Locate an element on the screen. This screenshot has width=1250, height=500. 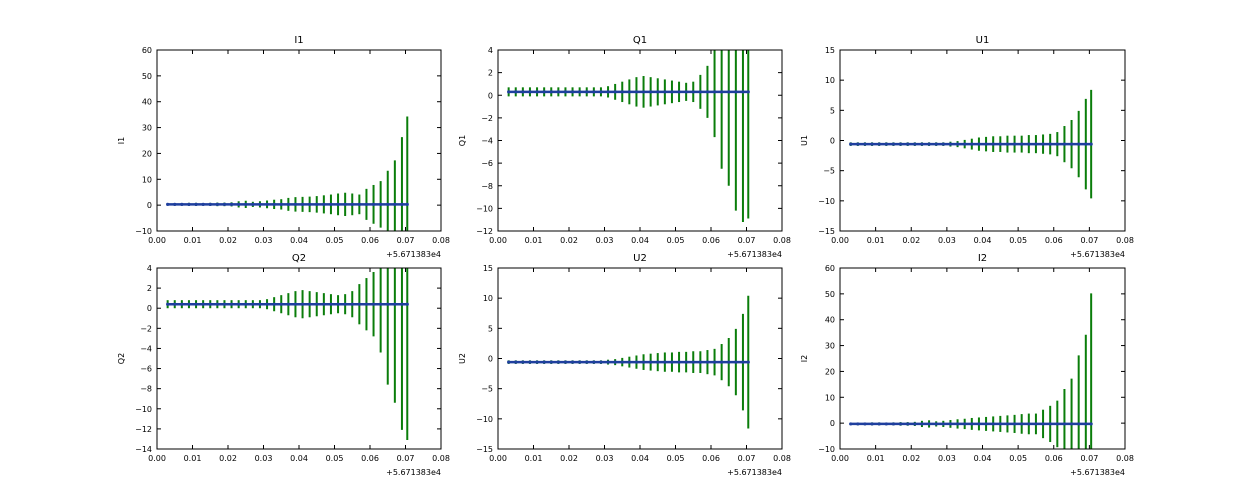
axes-frame is located at coordinates (640, 358).